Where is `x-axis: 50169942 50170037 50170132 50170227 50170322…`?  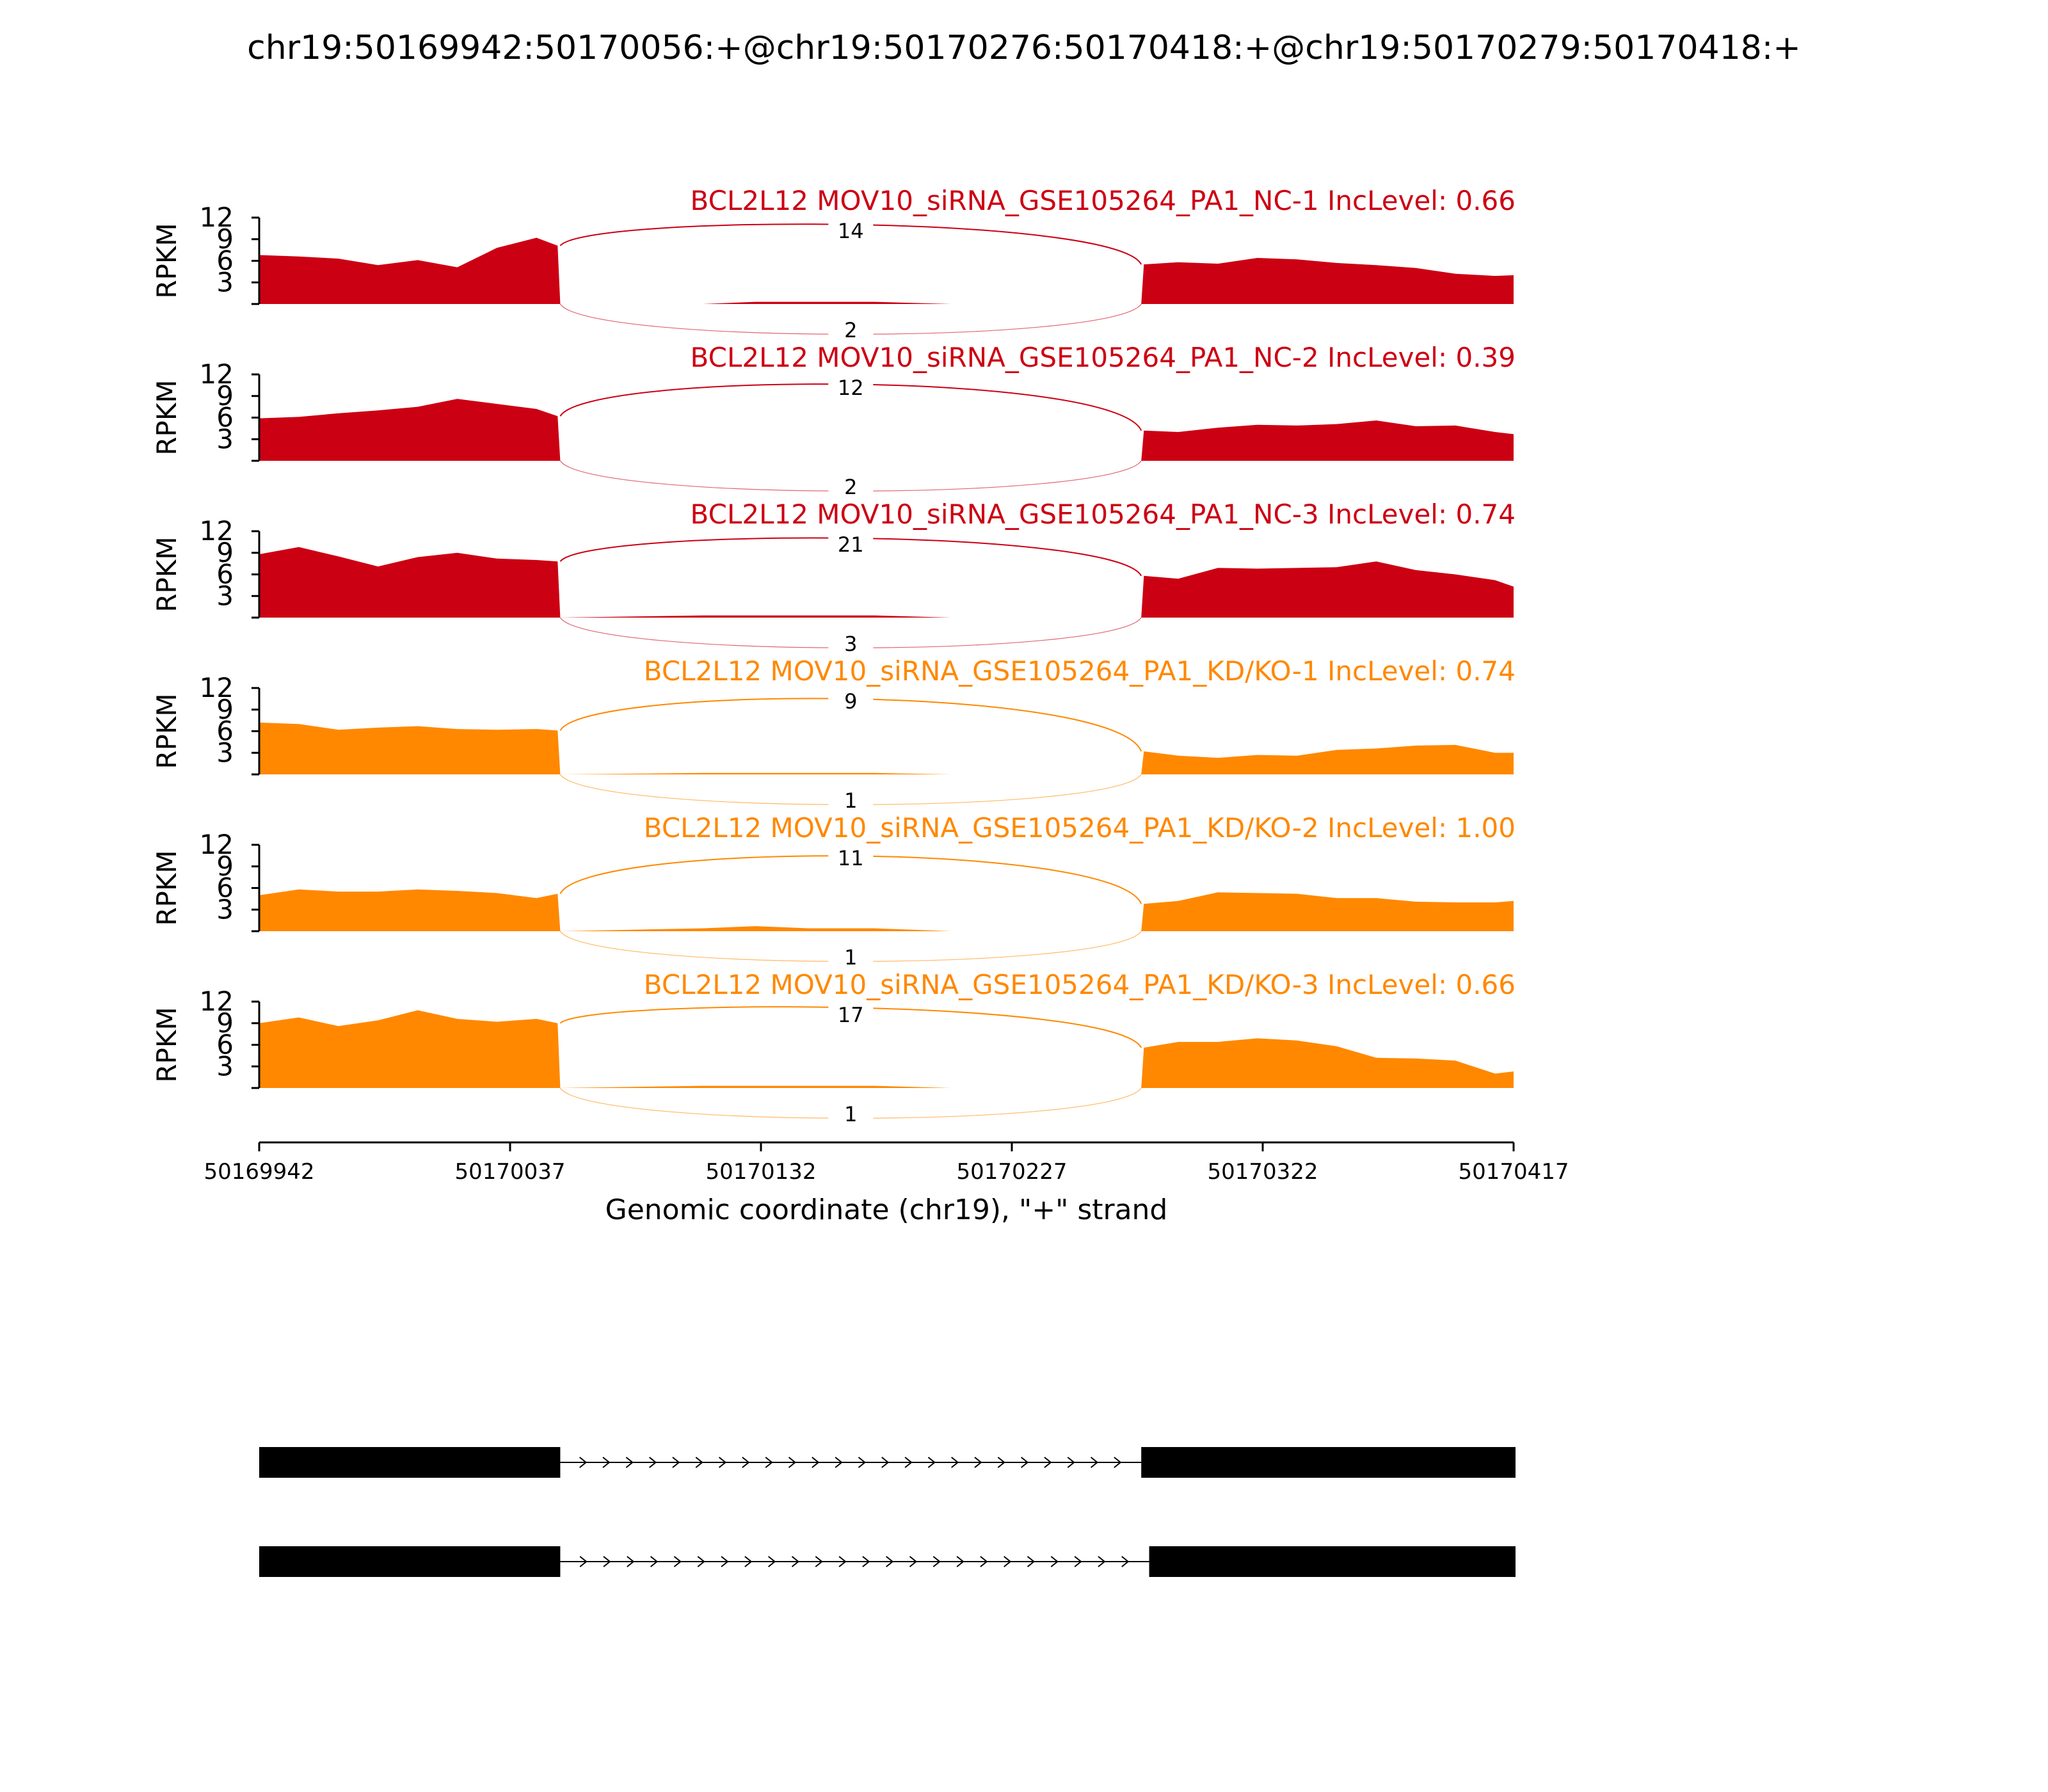 x-axis: 50169942 50170037 50170132 50170227 50170322… is located at coordinates (886, 1163).